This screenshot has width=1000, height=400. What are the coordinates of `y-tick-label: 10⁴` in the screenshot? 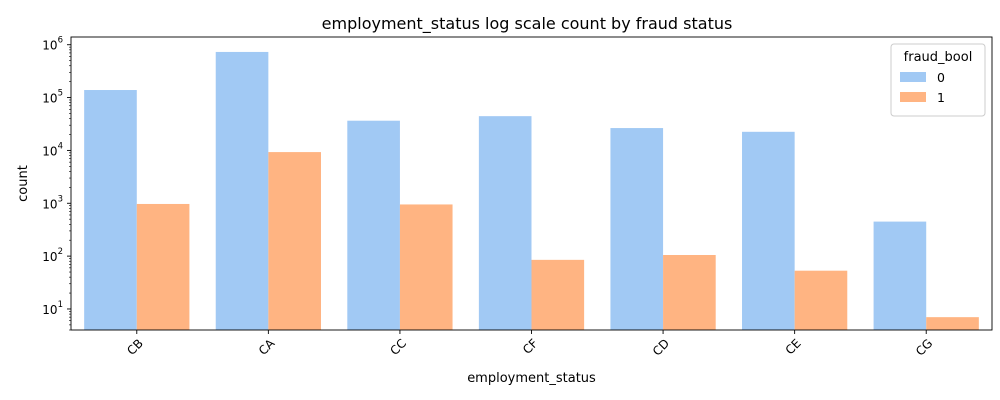 It's located at (52, 149).